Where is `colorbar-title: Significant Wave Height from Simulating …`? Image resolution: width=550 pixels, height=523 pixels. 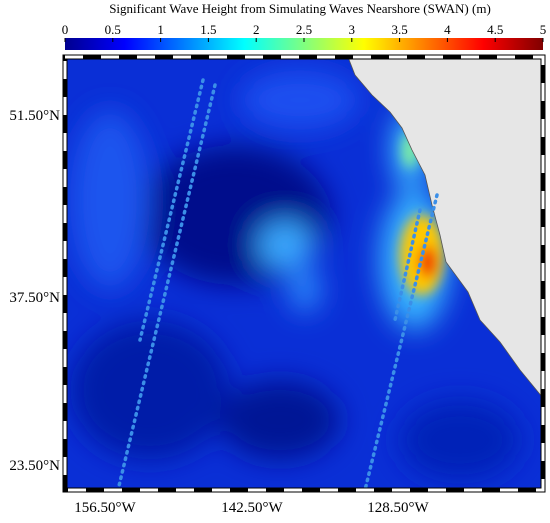
colorbar-title: Significant Wave Height from Simulating … is located at coordinates (300, 8).